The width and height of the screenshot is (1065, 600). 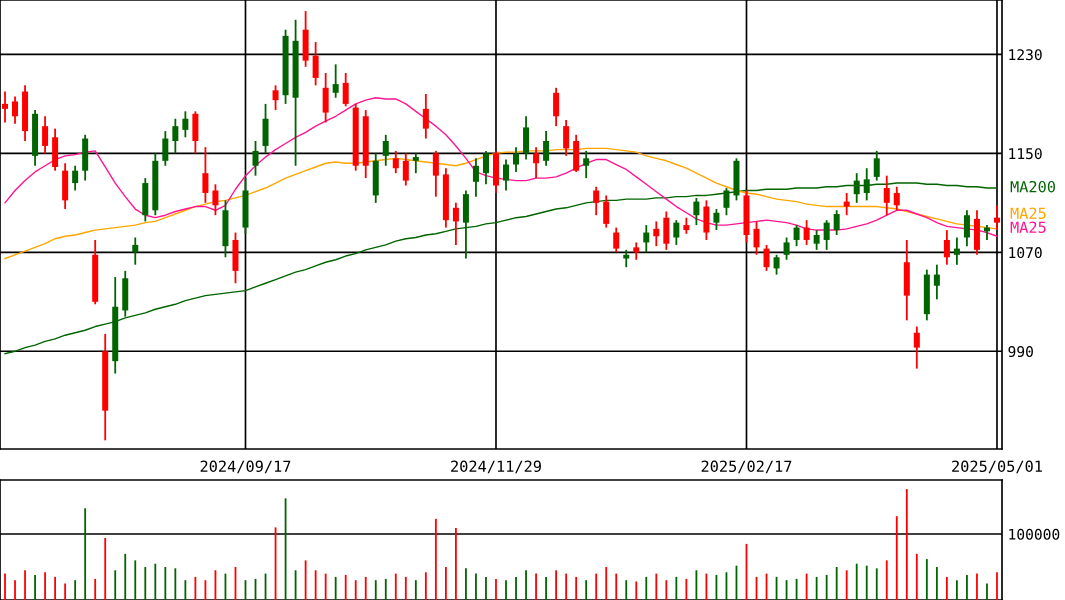 I want to click on y-tick-label: 1070, so click(x=1025, y=253).